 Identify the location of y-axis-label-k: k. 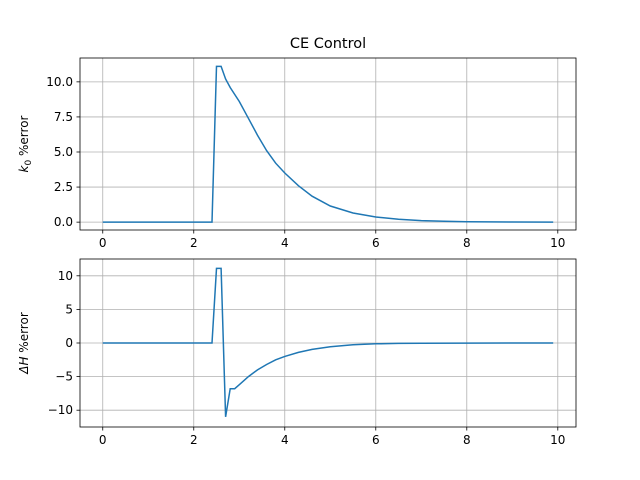
(24, 168).